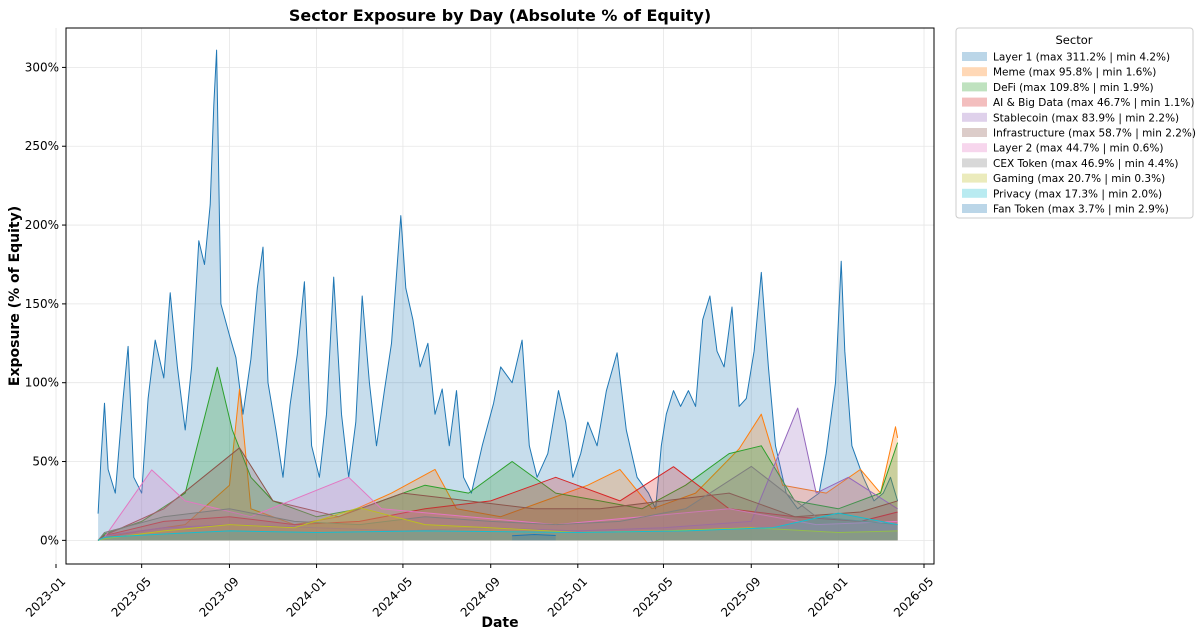 Image resolution: width=1200 pixels, height=637 pixels. What do you see at coordinates (1074, 40) in the screenshot?
I see `legend-title: Sector` at bounding box center [1074, 40].